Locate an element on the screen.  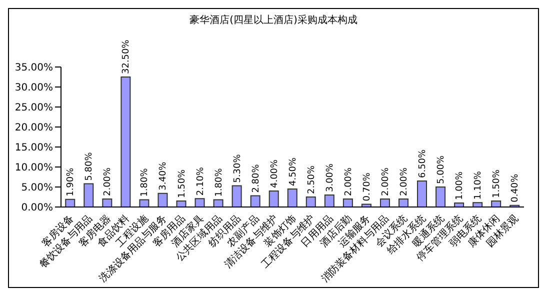
data-label: 3.40% is located at coordinates (163, 175).